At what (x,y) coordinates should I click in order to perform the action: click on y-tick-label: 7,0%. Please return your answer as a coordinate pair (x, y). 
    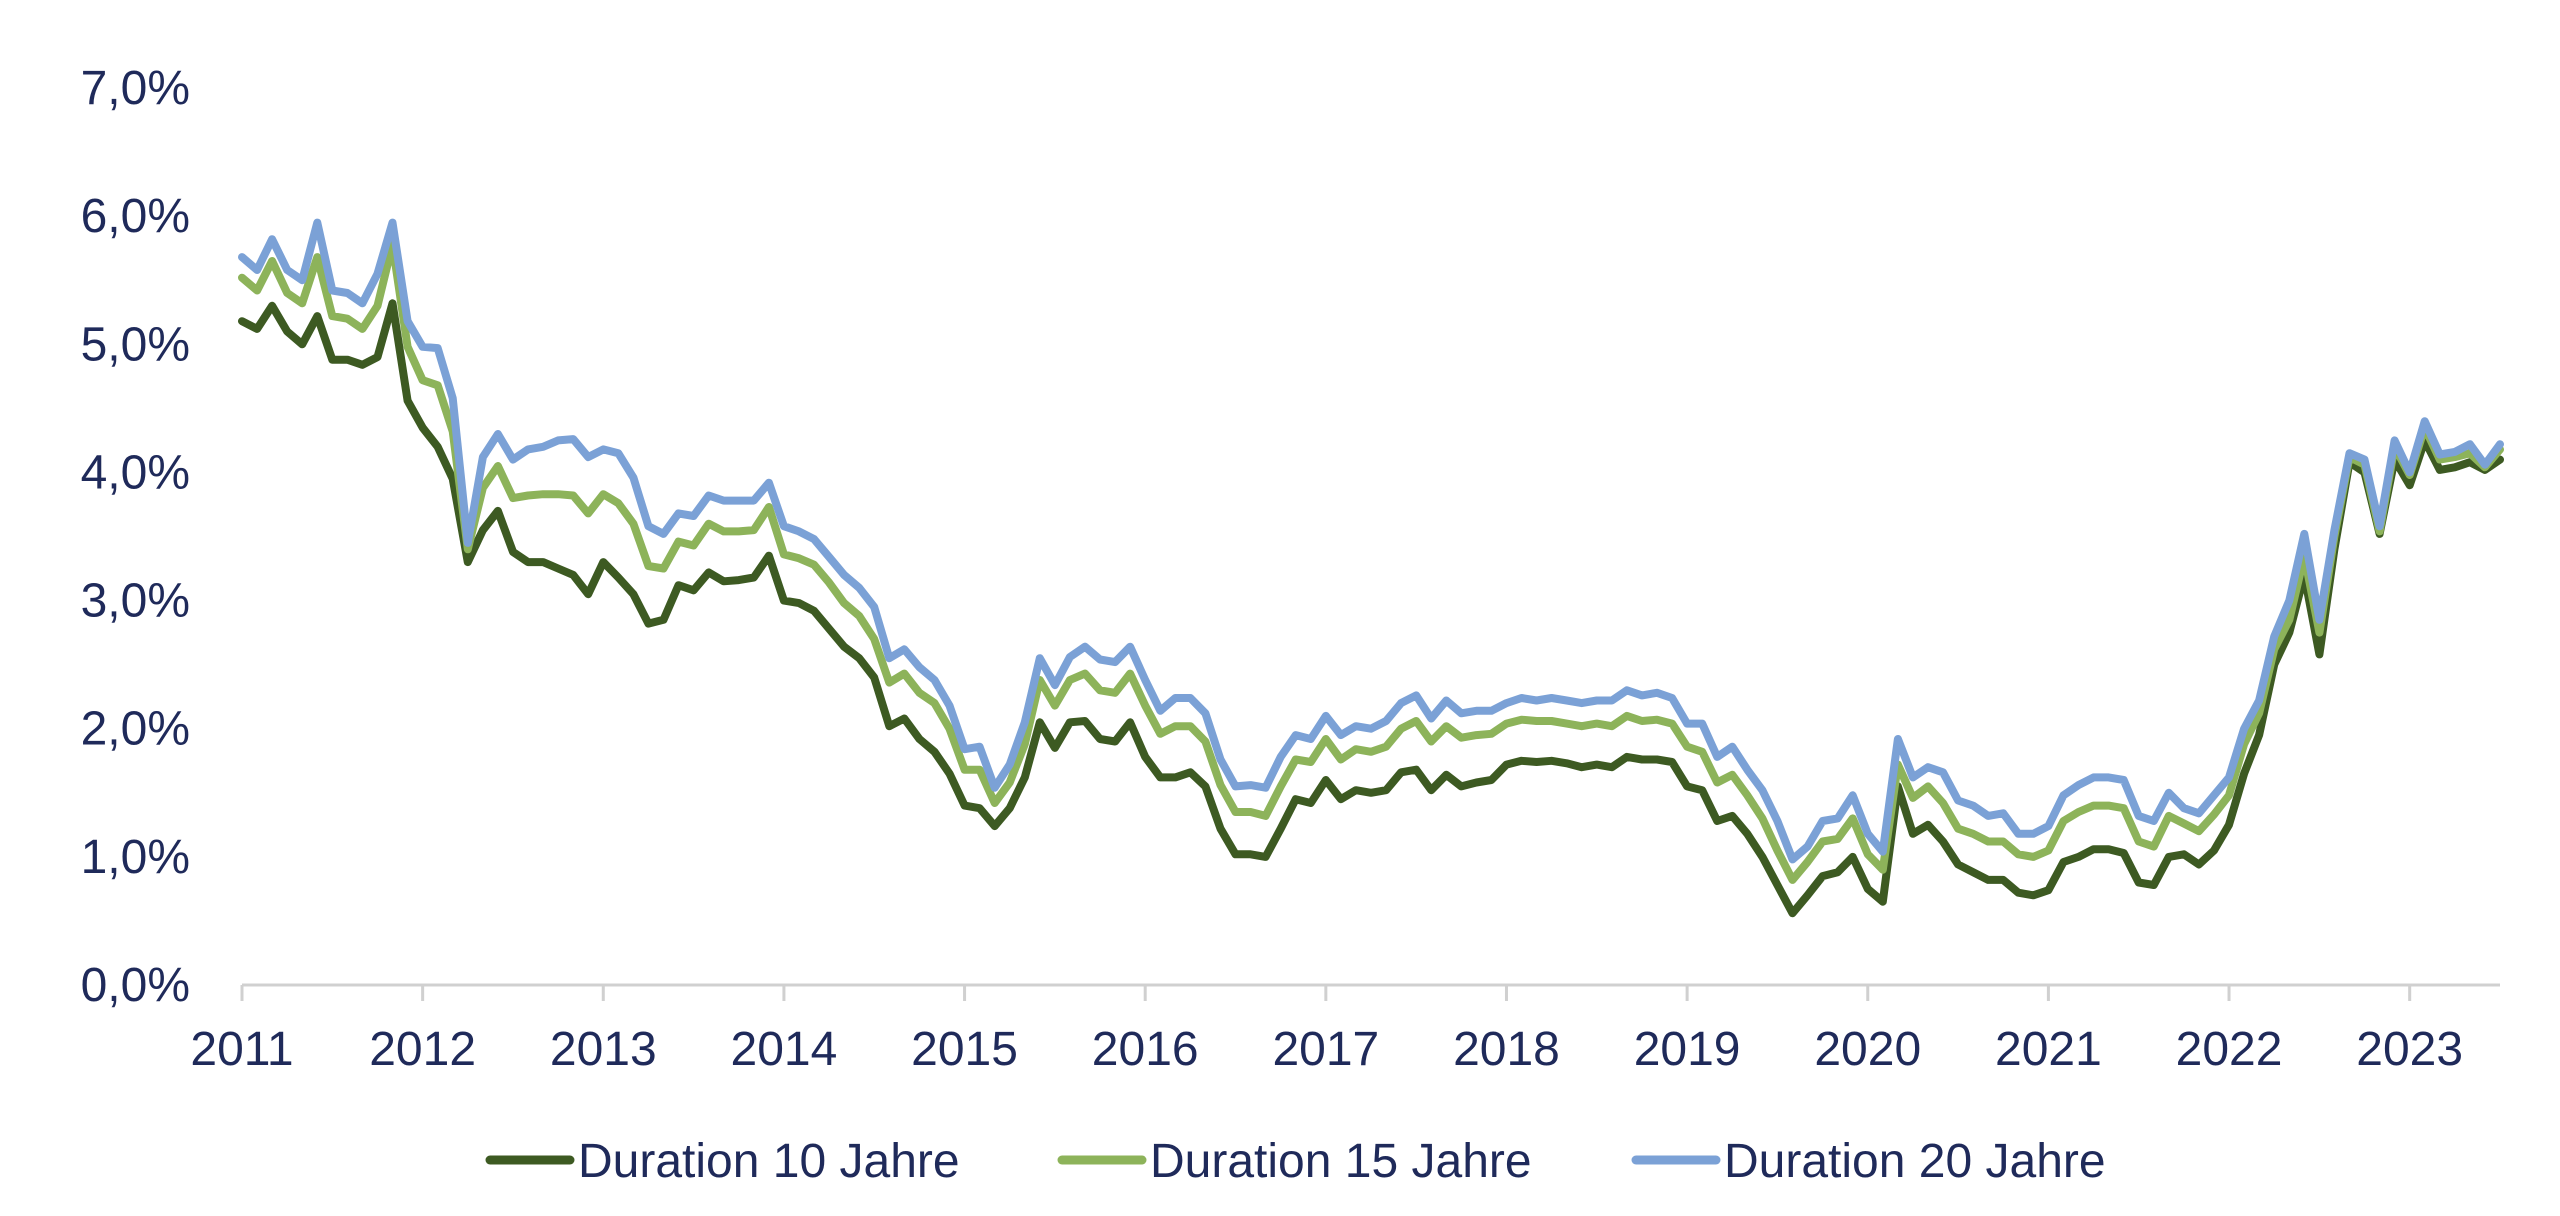
    Looking at the image, I should click on (135, 88).